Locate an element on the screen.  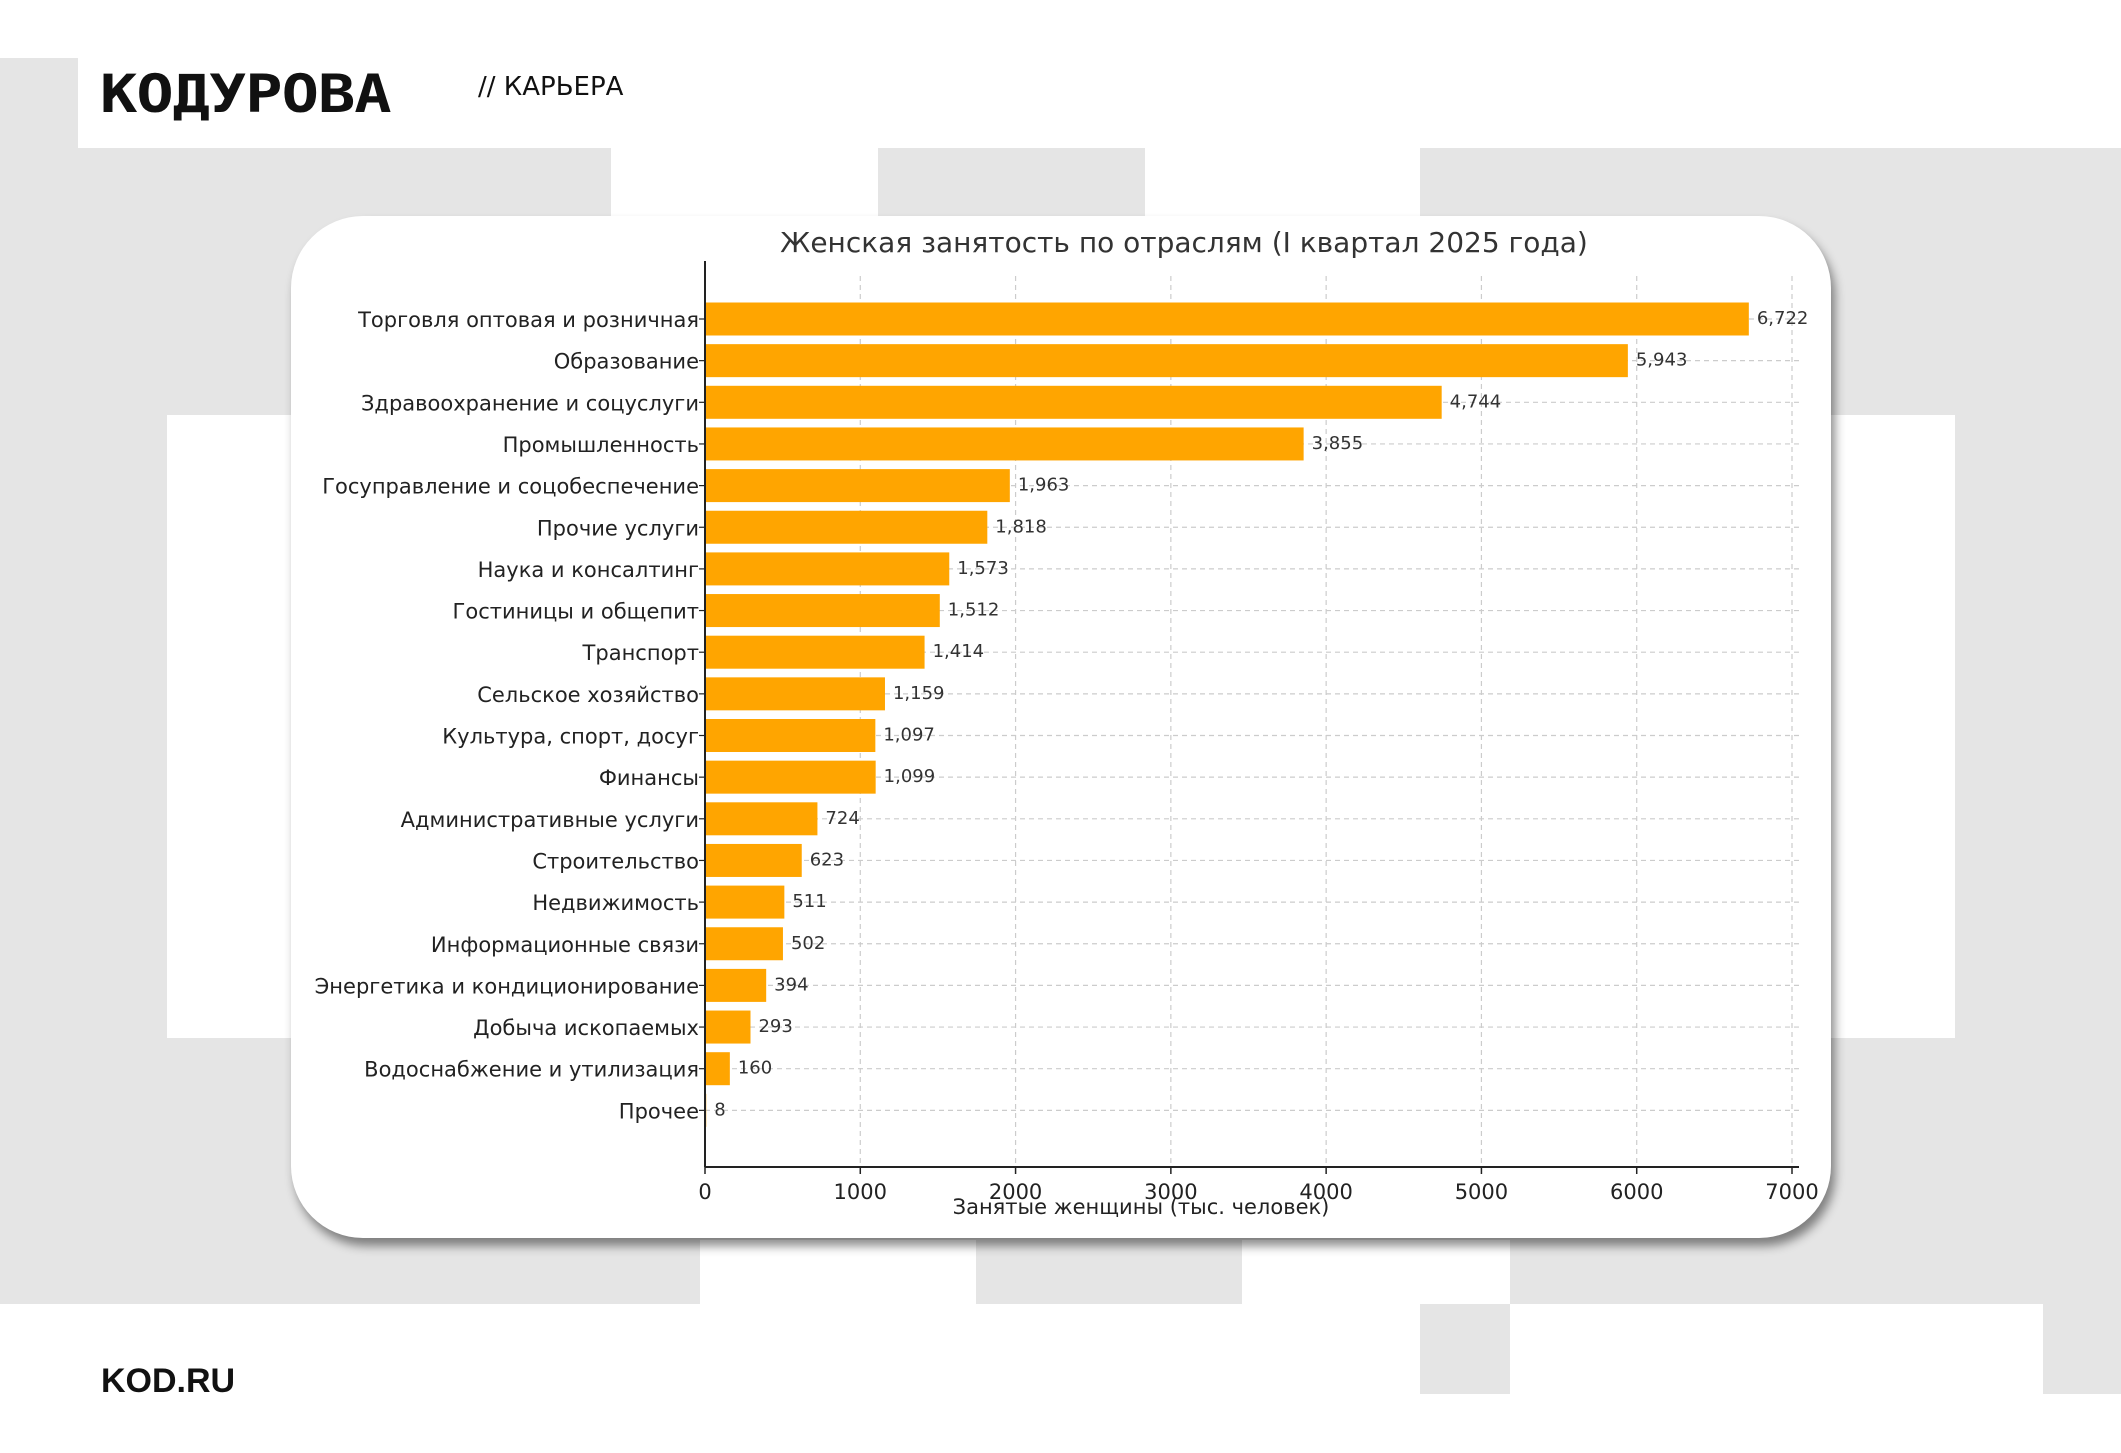
value-label: 724 is located at coordinates (842, 818).